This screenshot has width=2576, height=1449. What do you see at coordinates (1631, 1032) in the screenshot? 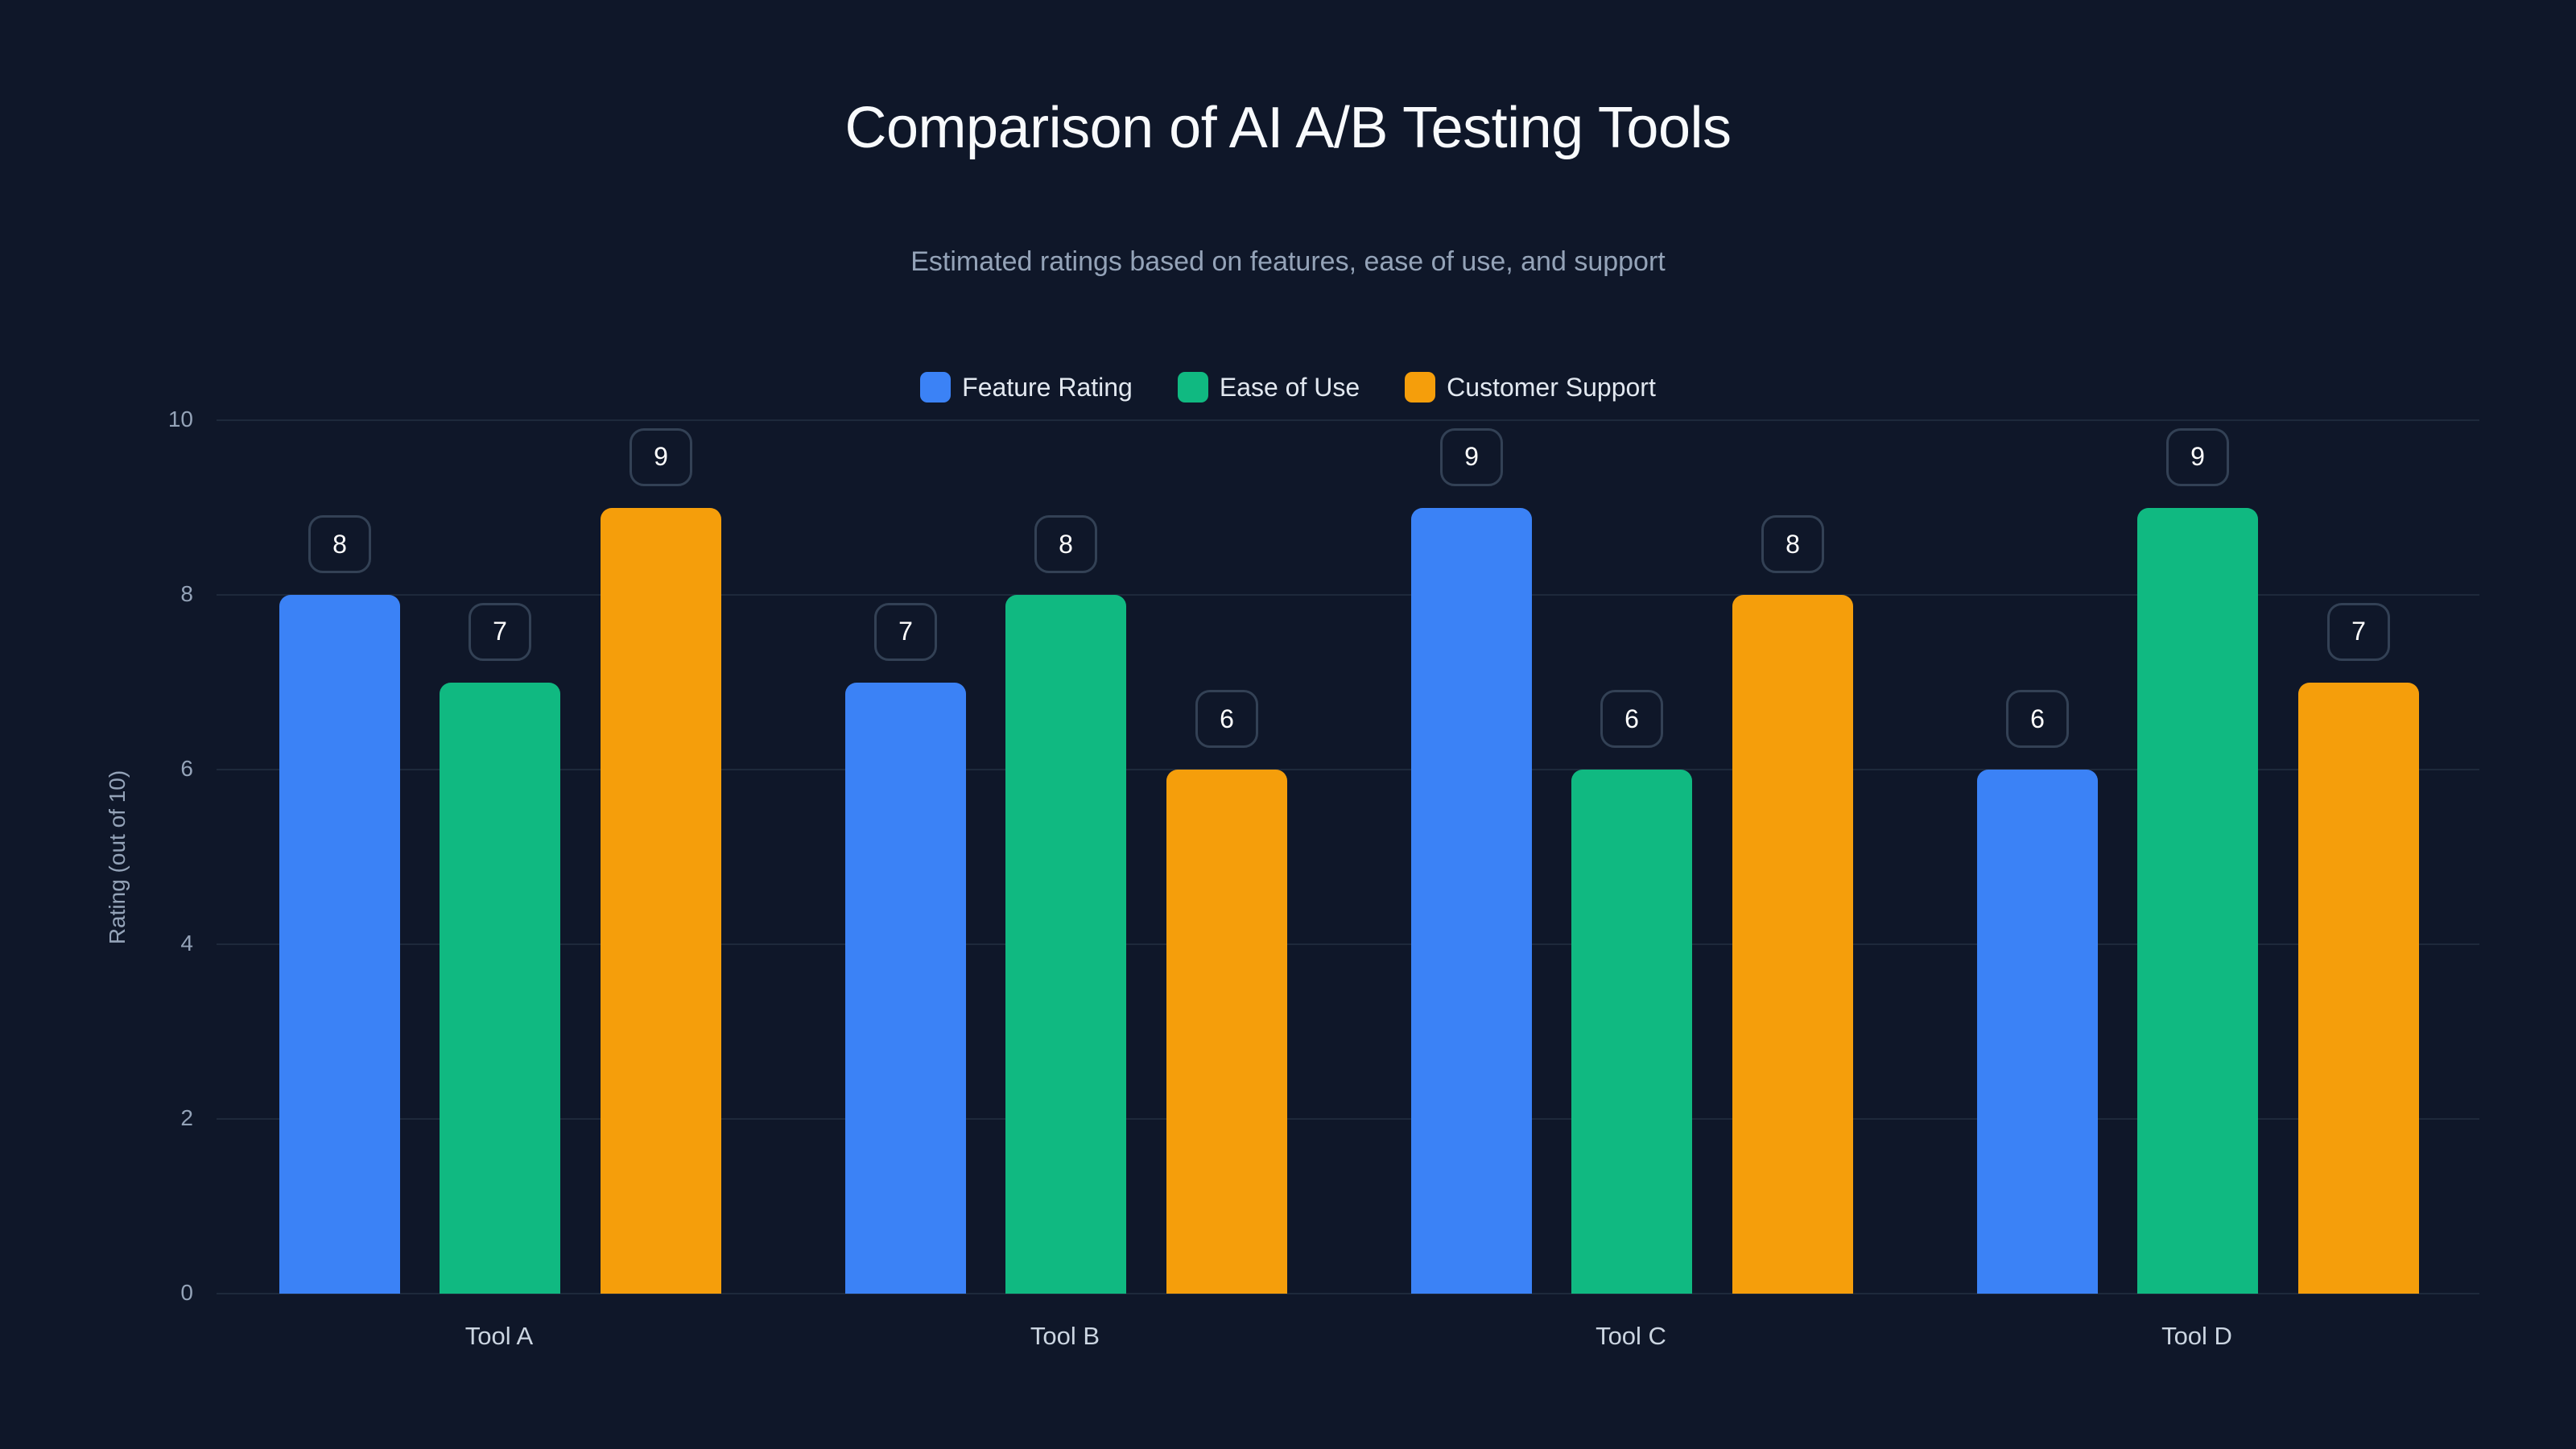
I see `bar-tool-c-ease-of-use` at bounding box center [1631, 1032].